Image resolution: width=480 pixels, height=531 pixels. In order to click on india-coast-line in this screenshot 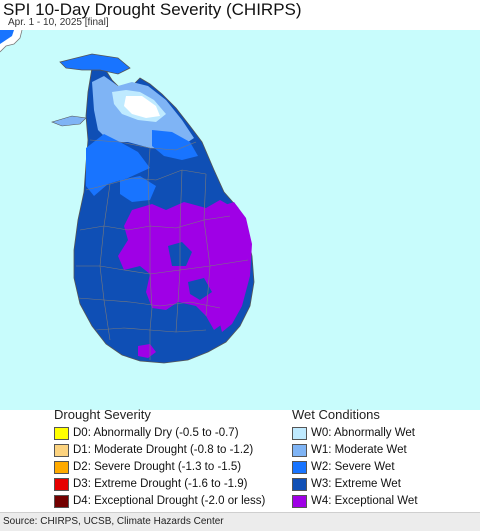, I will do `click(11, 41)`.